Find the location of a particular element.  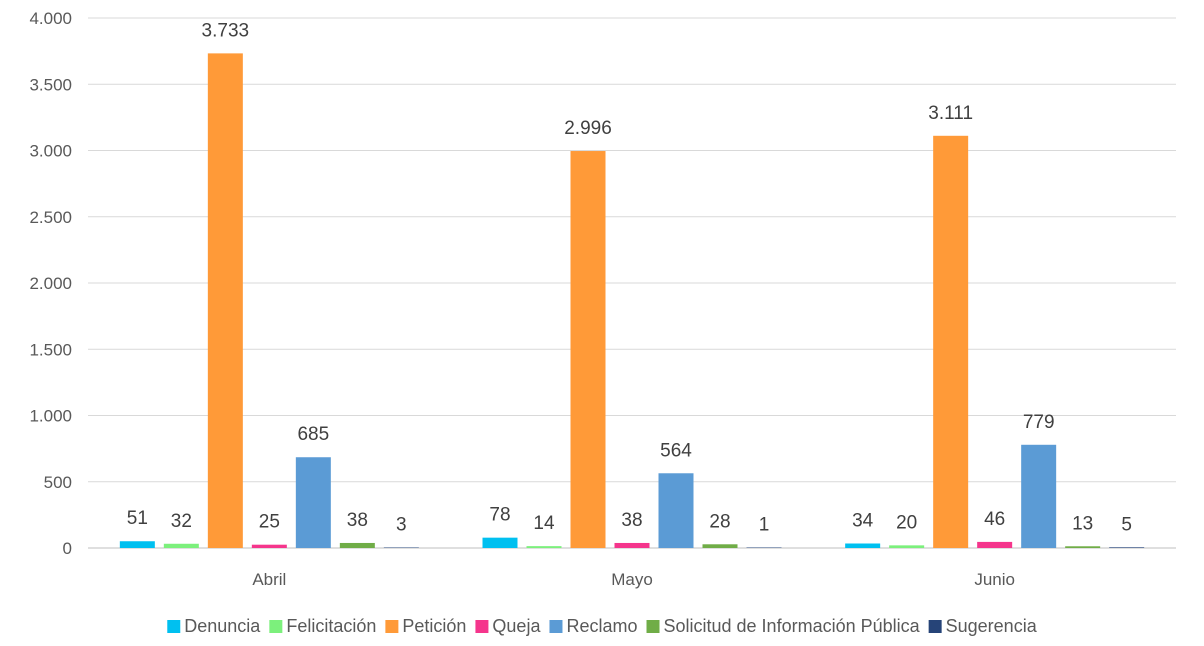

legend-item-queja: Queja is located at coordinates (508, 626).